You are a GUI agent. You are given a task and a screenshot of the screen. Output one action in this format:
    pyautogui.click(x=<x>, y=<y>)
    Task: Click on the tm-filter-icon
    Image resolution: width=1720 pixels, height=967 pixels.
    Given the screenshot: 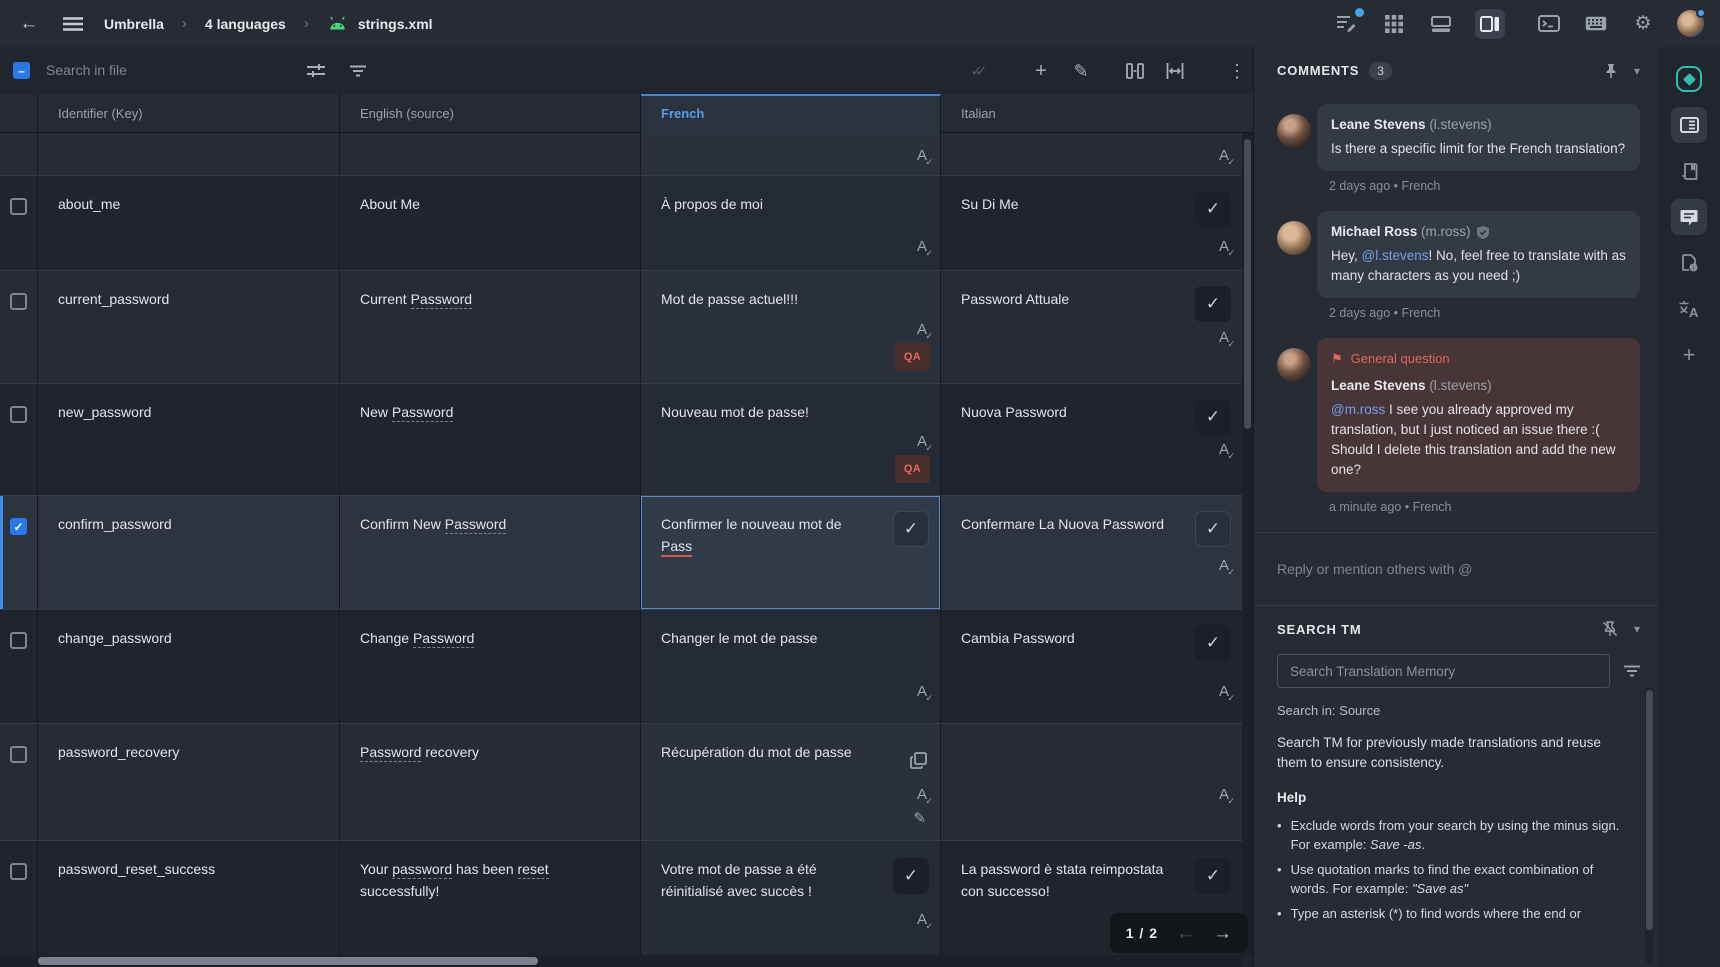 What is the action you would take?
    pyautogui.click(x=1632, y=671)
    